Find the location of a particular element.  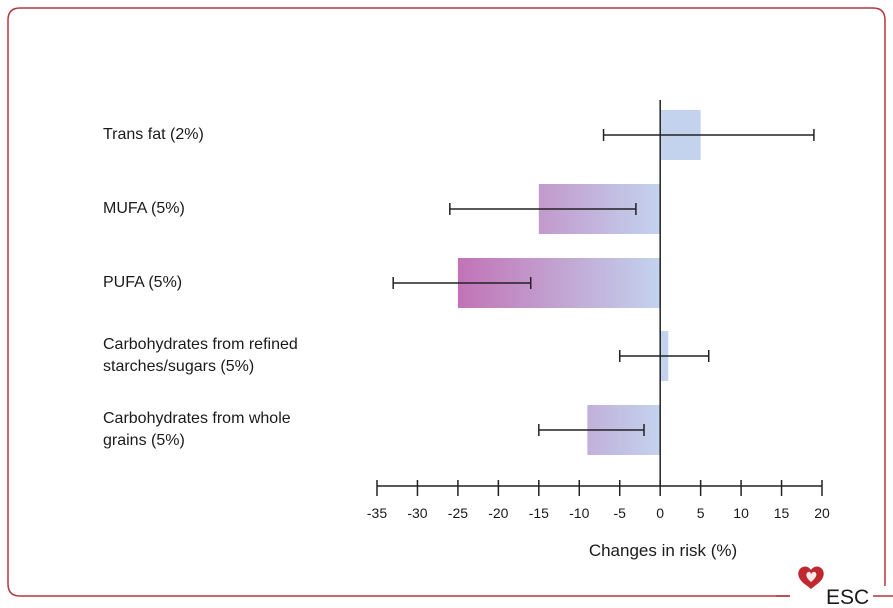

x-tick-label: -30 is located at coordinates (417, 513).